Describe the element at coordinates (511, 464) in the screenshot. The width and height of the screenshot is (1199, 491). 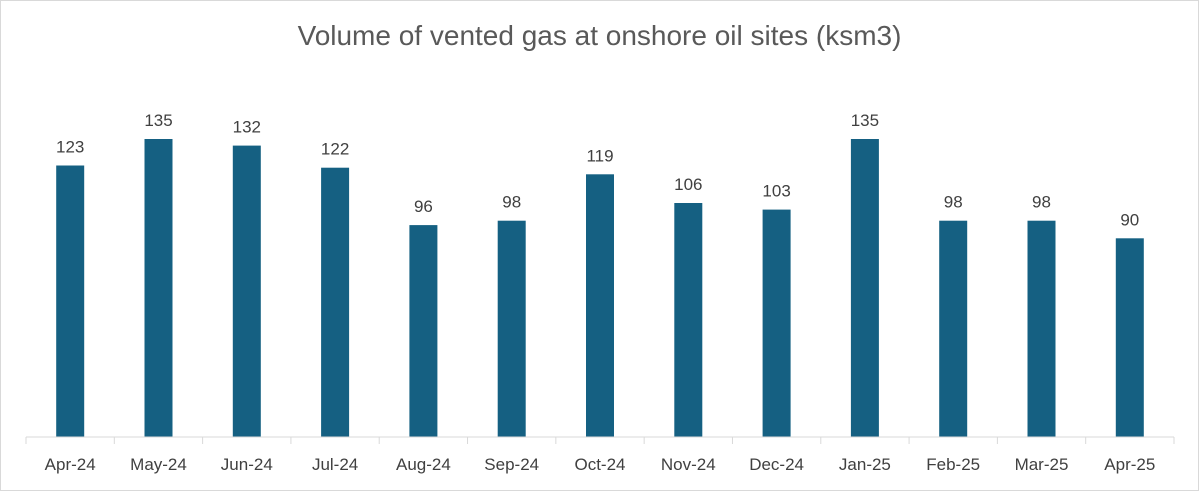
I see `x-tick-label-sep-24: Sep-24` at that location.